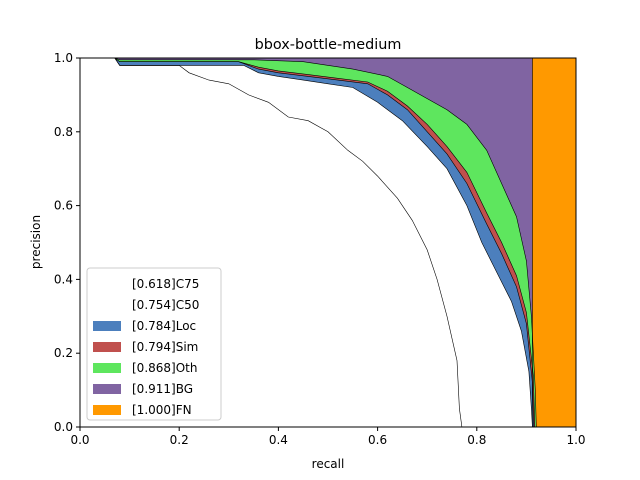 This screenshot has width=640, height=480. I want to click on legend-swatch-bg, so click(107, 389).